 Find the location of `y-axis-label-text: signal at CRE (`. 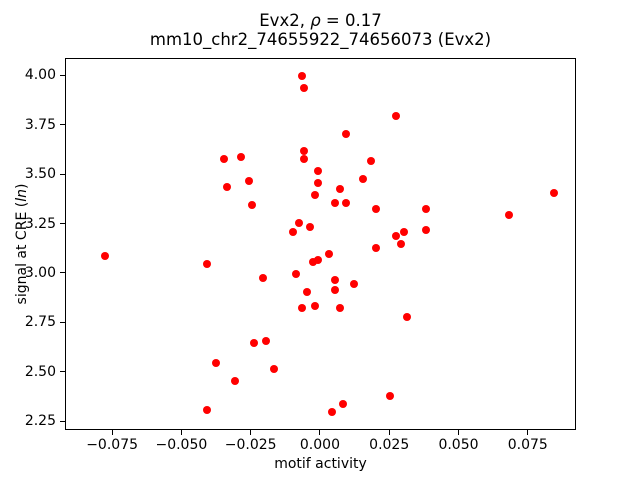

y-axis-label-text: signal at CRE ( is located at coordinates (22, 253).